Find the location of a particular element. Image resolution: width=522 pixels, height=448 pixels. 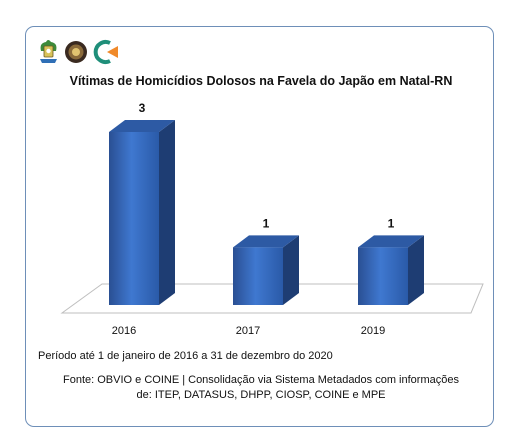

x-tick-label: 2019 is located at coordinates (373, 331).